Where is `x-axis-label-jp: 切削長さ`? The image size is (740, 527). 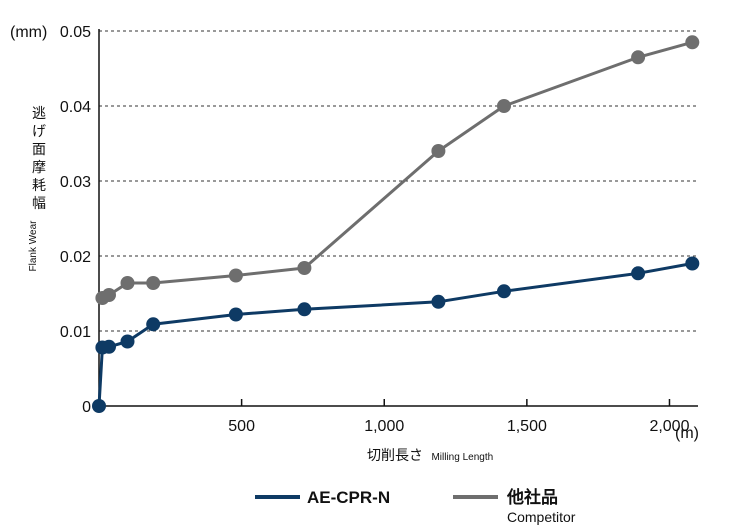
x-axis-label-jp: 切削長さ is located at coordinates (395, 455).